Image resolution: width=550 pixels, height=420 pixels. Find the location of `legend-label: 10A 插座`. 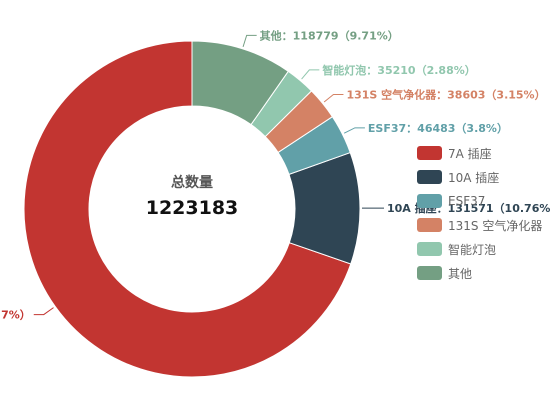

legend-label: 10A 插座 is located at coordinates (474, 177).